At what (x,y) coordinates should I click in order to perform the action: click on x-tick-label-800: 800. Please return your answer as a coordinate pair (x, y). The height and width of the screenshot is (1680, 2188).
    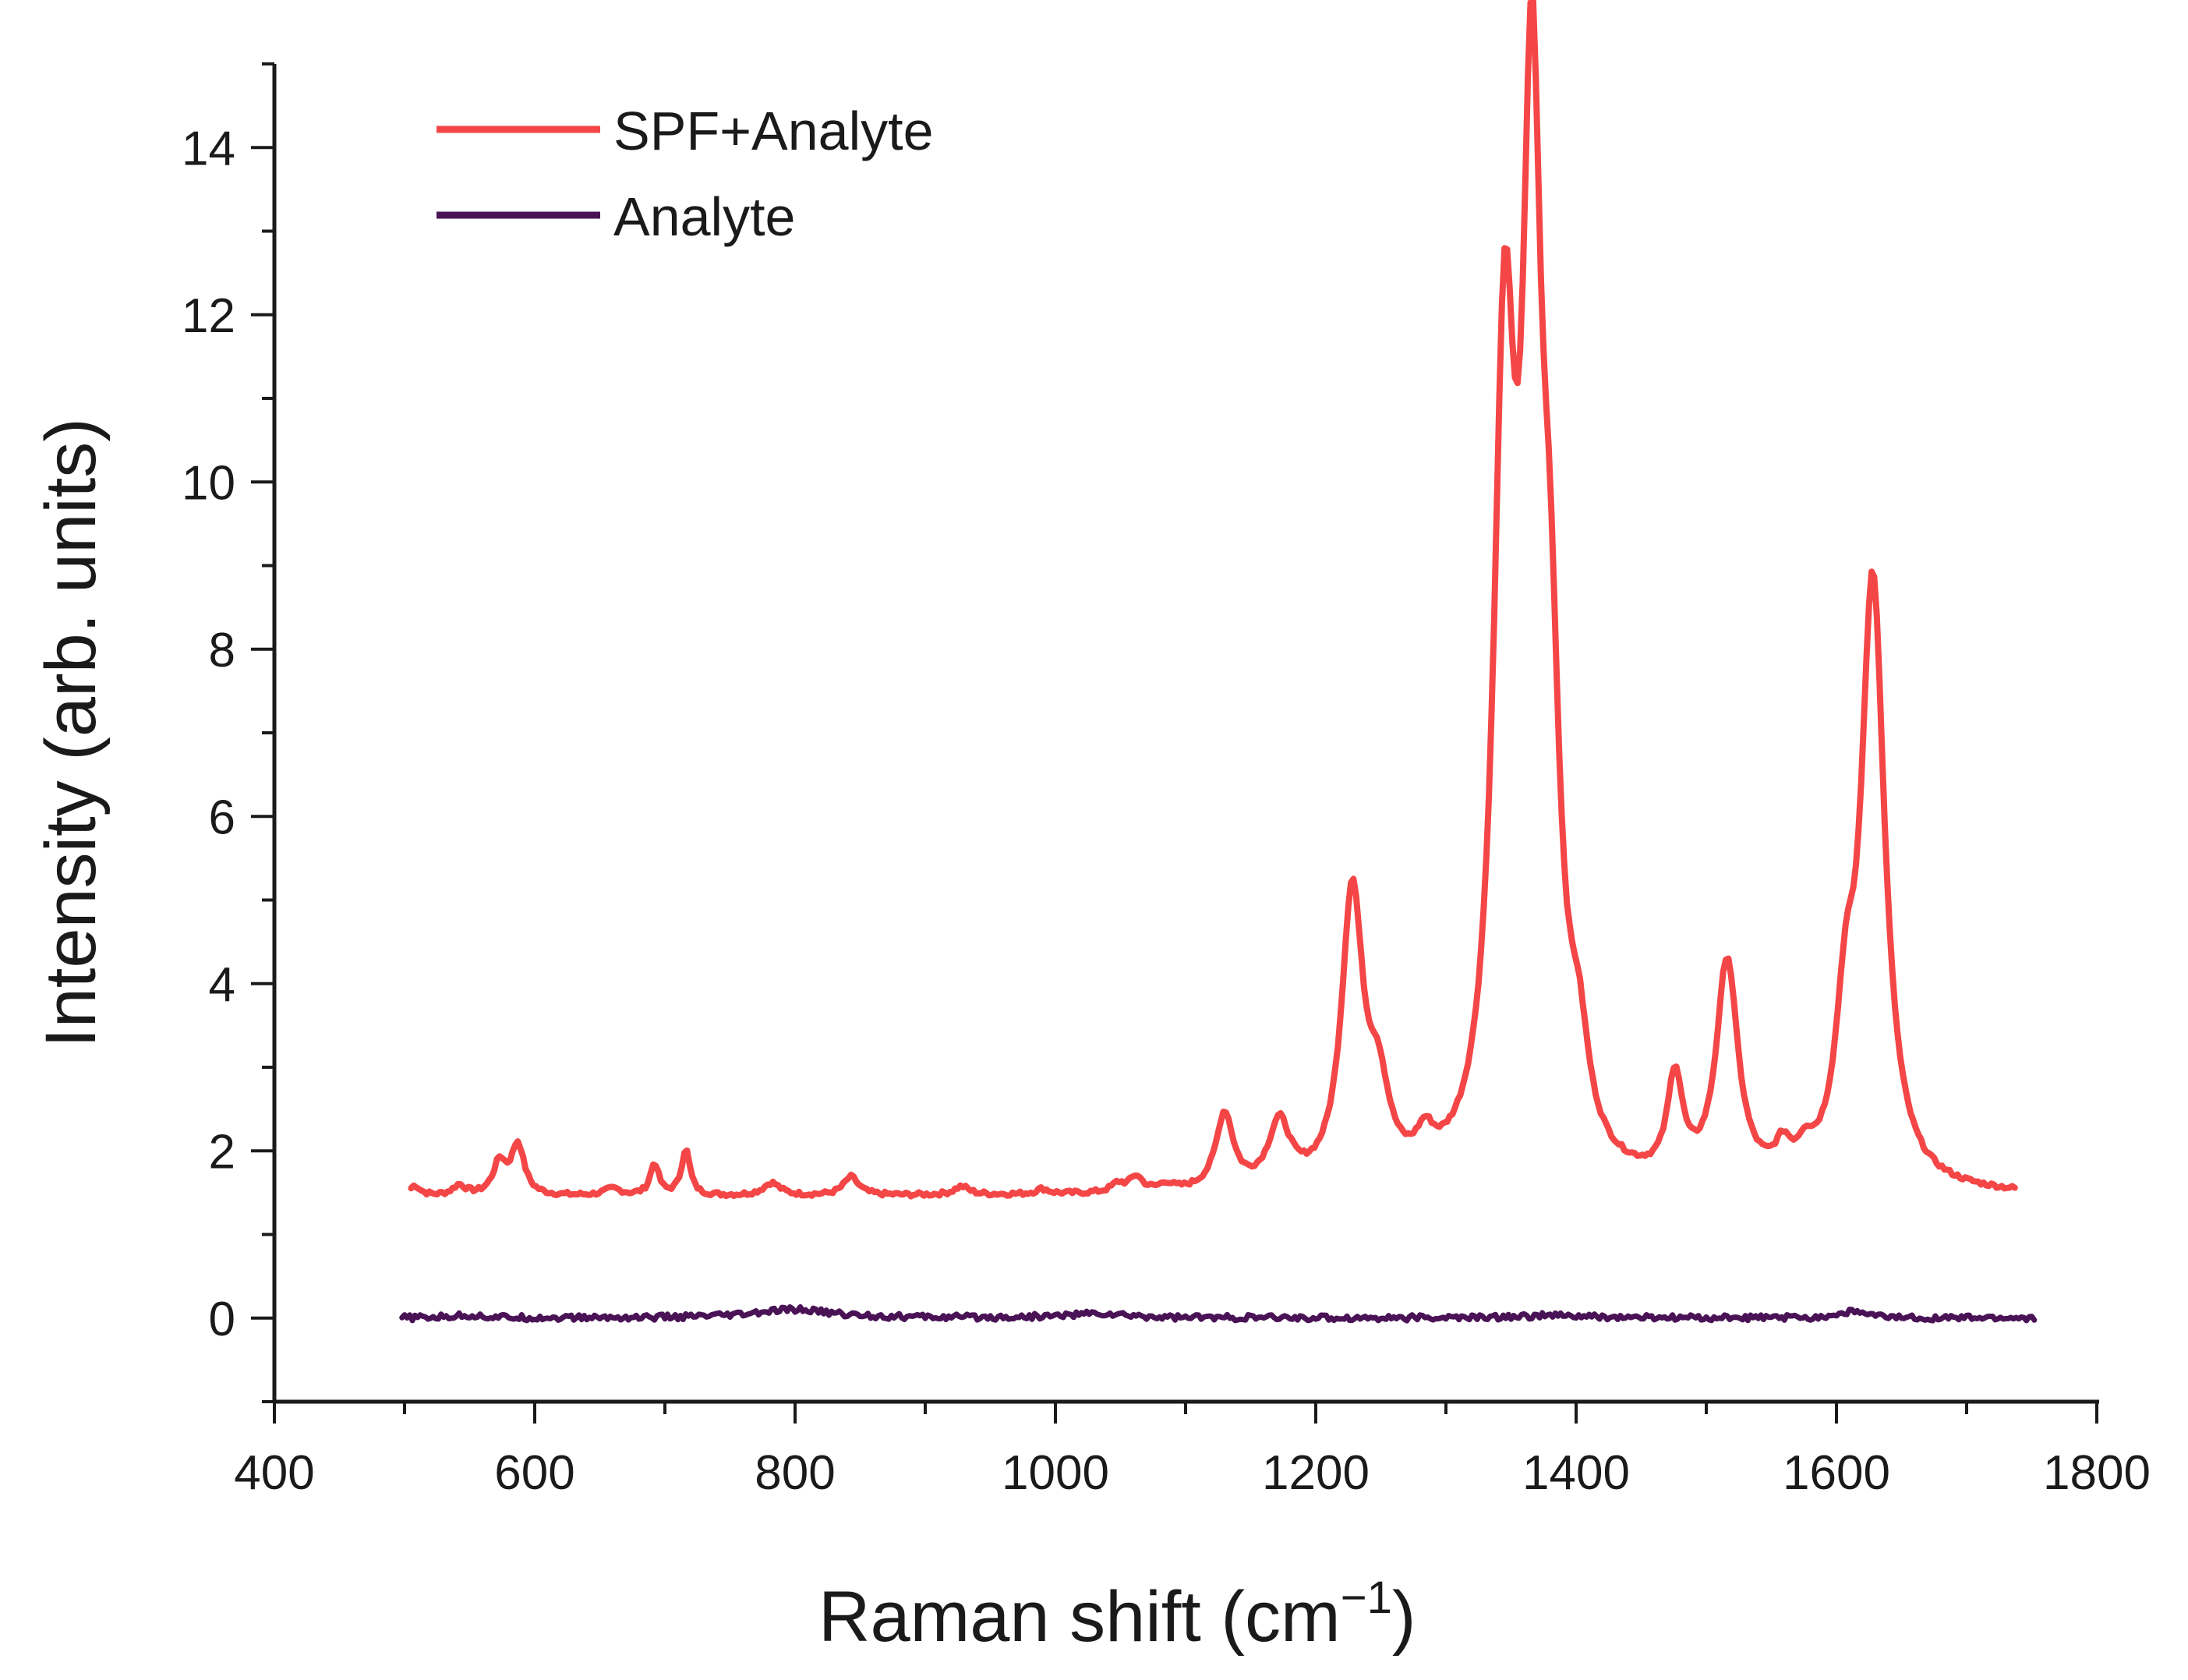
    Looking at the image, I should click on (795, 1473).